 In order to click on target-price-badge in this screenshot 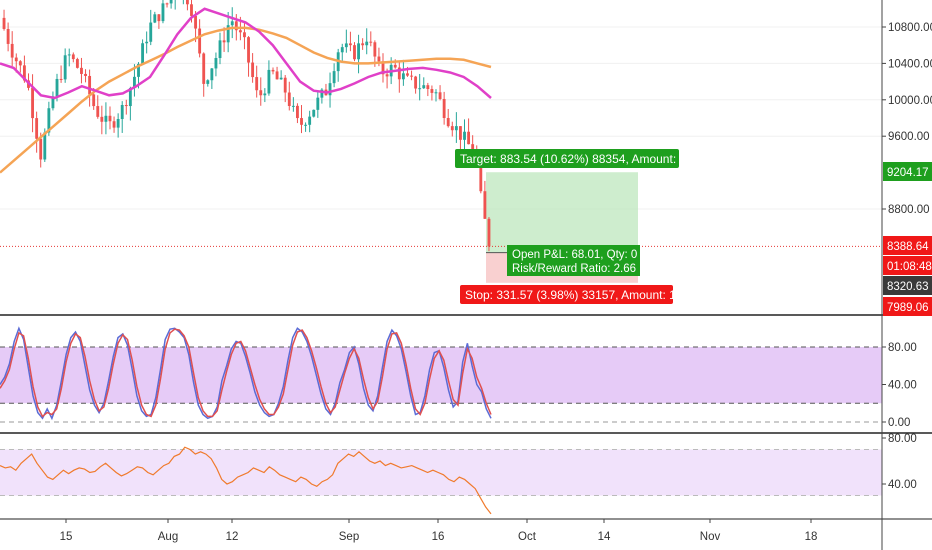, I will do `click(907, 171)`.